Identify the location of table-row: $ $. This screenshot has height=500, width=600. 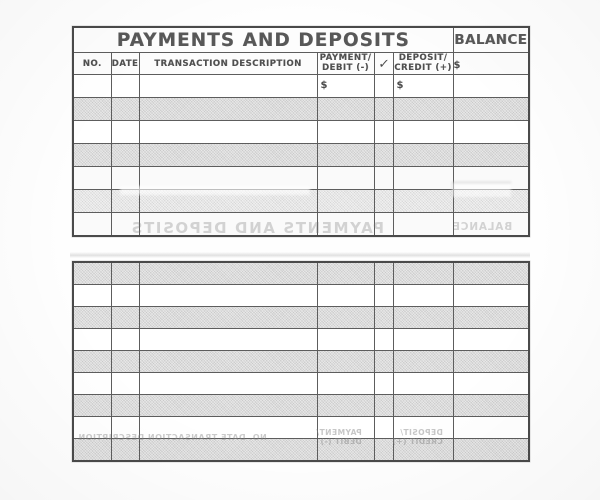
(301, 86).